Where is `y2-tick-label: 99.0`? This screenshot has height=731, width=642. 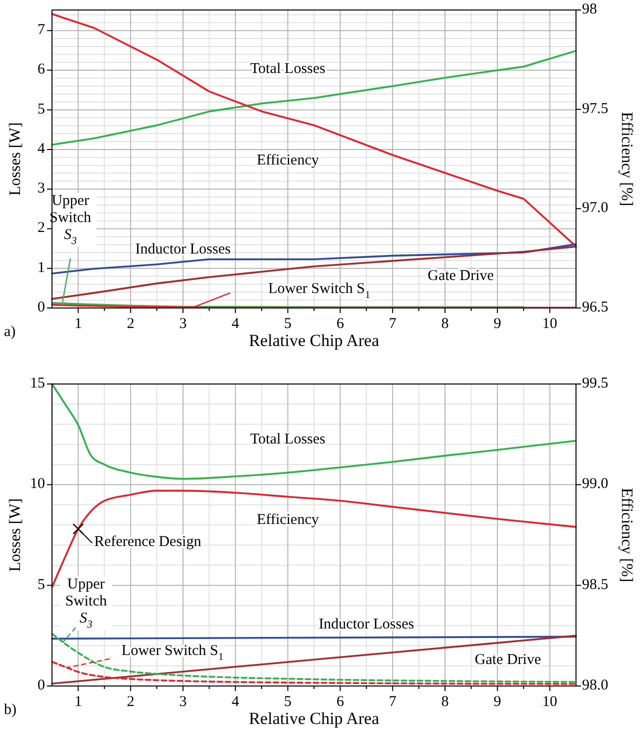 y2-tick-label: 99.0 is located at coordinates (595, 484).